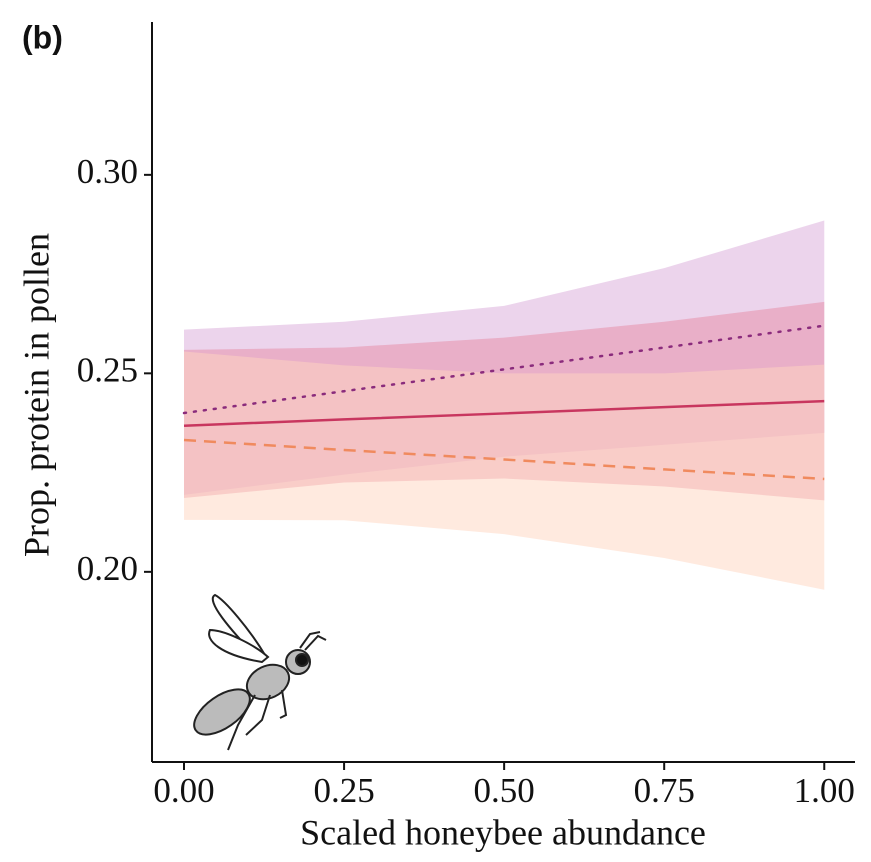 The image size is (871, 862). Describe the element at coordinates (107, 171) in the screenshot. I see `y-tick-label: 0.30` at that location.